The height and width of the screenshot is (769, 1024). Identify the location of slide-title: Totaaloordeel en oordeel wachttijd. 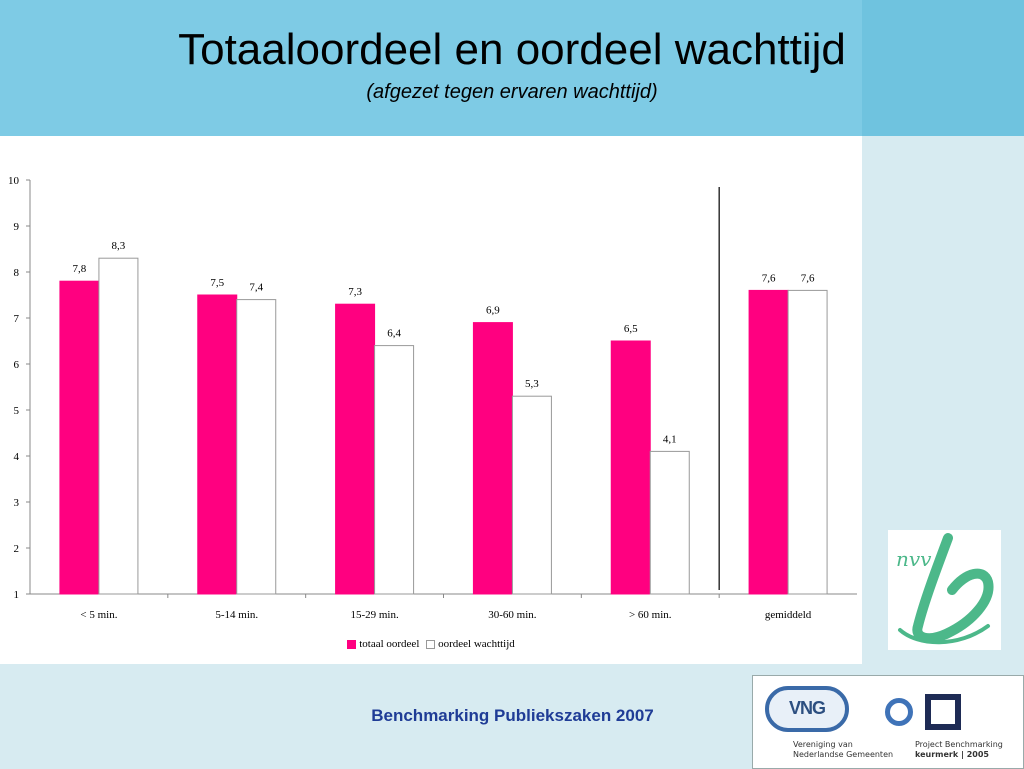
(512, 49).